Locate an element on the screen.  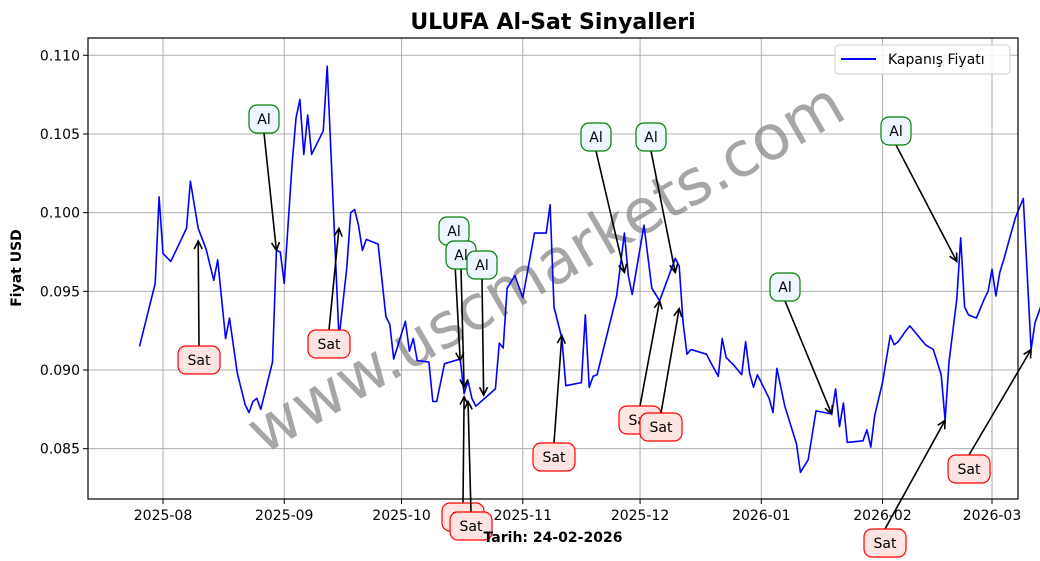
x-tick-label: 2026-02 is located at coordinates (882, 516).